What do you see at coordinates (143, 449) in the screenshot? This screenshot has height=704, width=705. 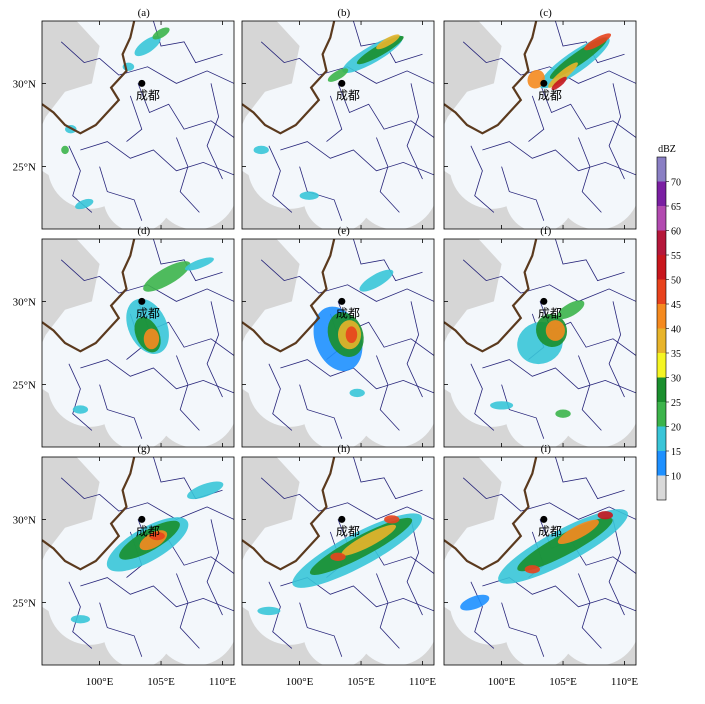 I see `panel-label: (g)` at bounding box center [143, 449].